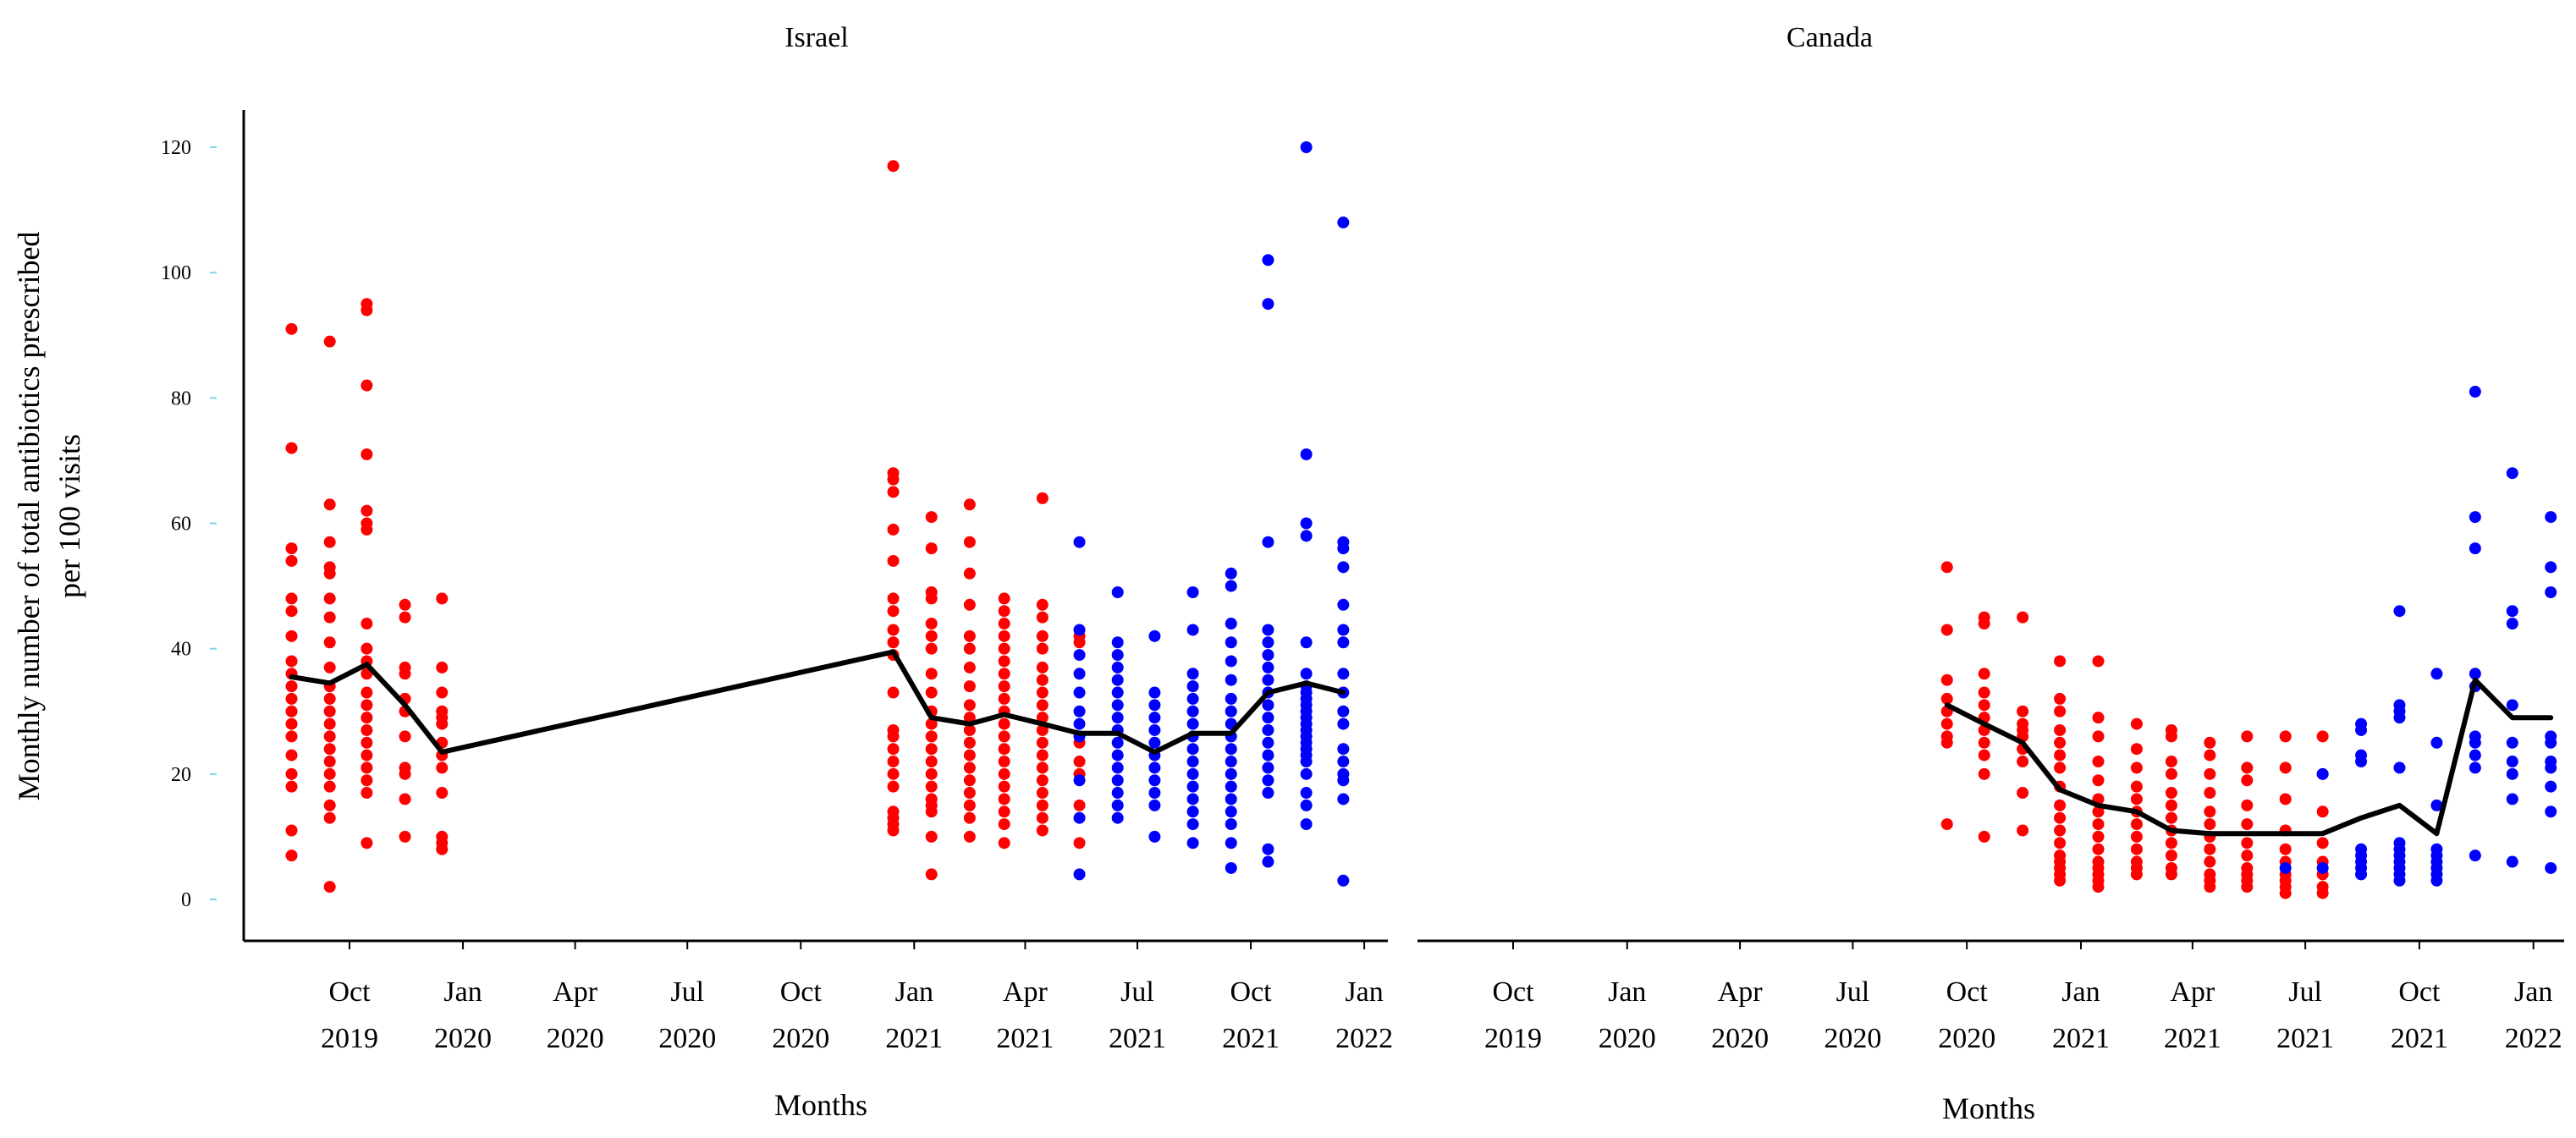  I want to click on y-tick-label: 0, so click(186, 900).